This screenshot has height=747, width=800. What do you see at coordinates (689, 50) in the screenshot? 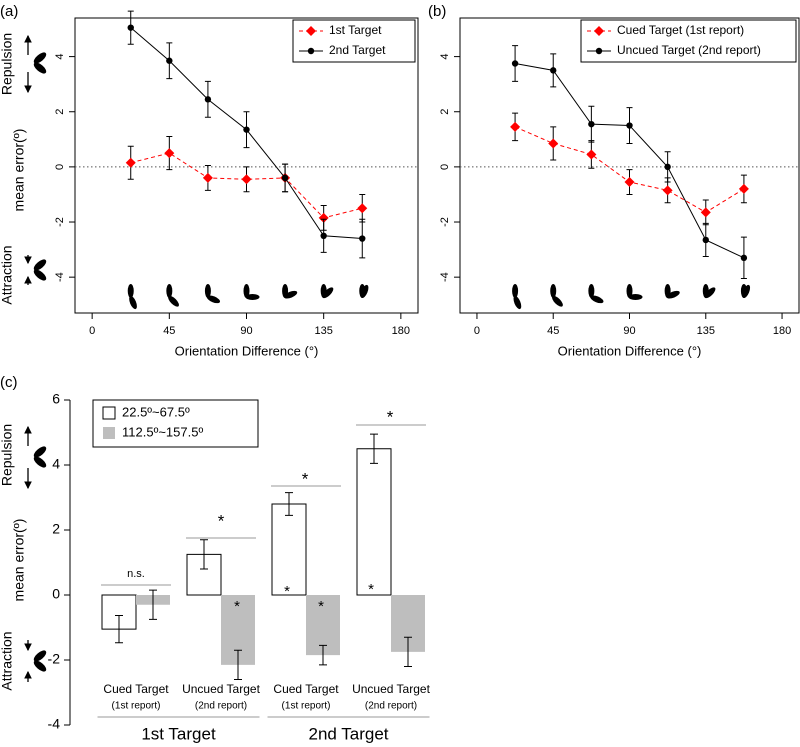
I see `legend-label: Uncued Target (2nd report)` at bounding box center [689, 50].